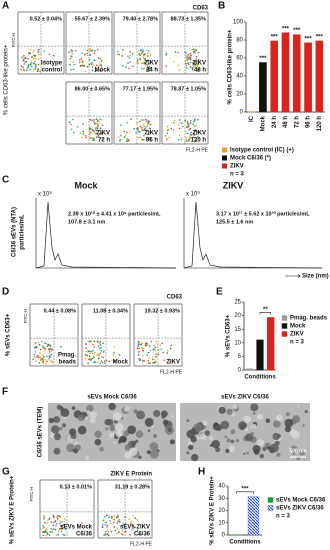 The height and width of the screenshot is (550, 330). I want to click on x-axis-title: FL2-H PE, so click(197, 150).